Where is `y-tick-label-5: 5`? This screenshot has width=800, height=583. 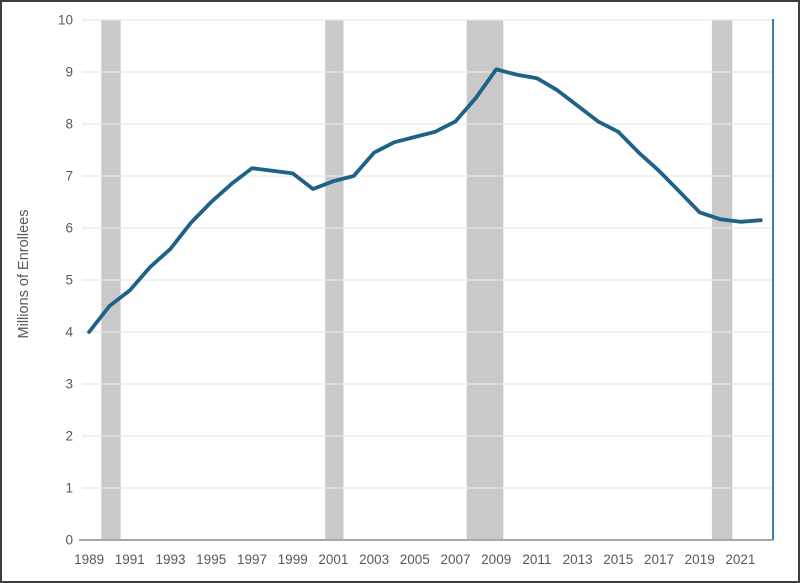
y-tick-label-5: 5 is located at coordinates (69, 280).